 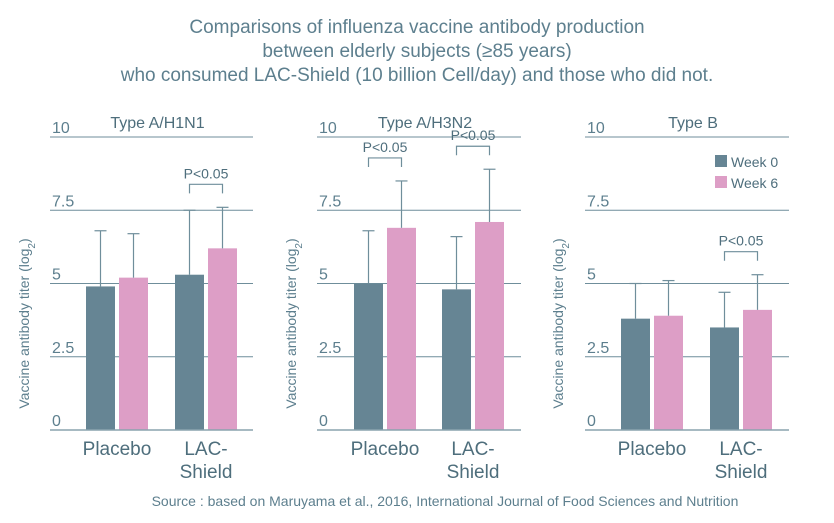 I want to click on panel-title: Type A/H3N2, so click(x=425, y=123).